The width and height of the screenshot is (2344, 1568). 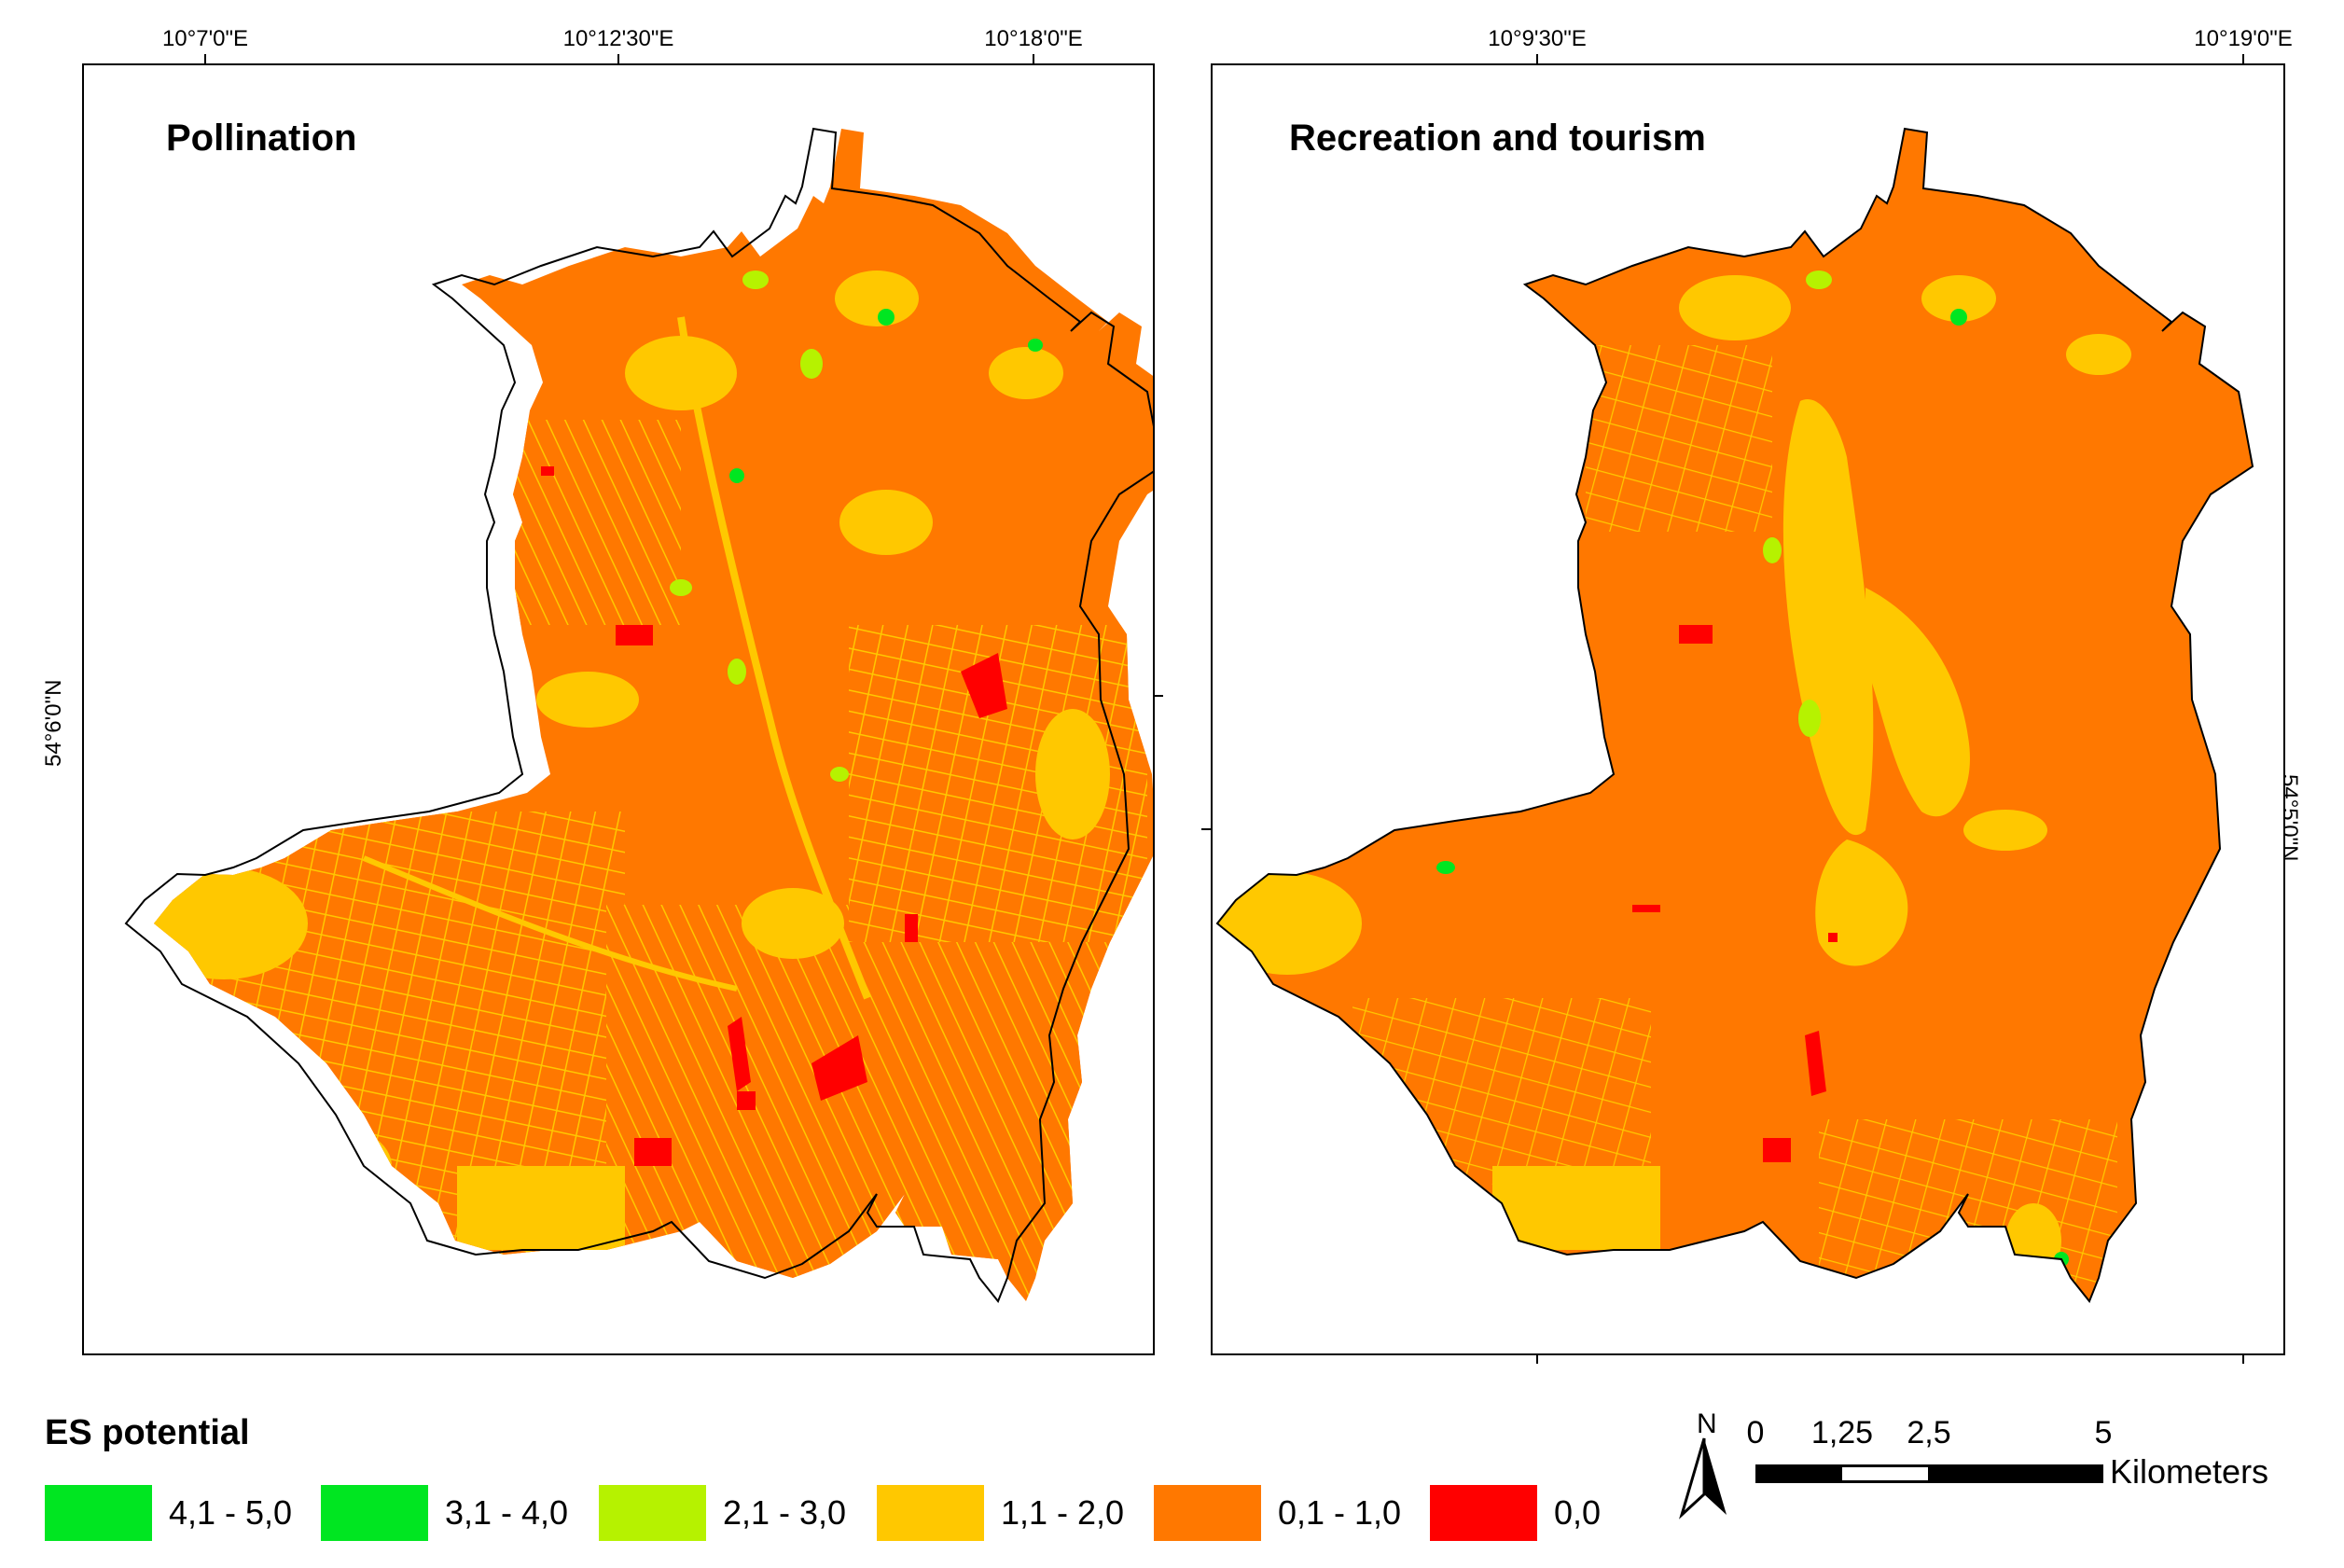 What do you see at coordinates (1707, 1423) in the screenshot?
I see `north-arrow-label: N` at bounding box center [1707, 1423].